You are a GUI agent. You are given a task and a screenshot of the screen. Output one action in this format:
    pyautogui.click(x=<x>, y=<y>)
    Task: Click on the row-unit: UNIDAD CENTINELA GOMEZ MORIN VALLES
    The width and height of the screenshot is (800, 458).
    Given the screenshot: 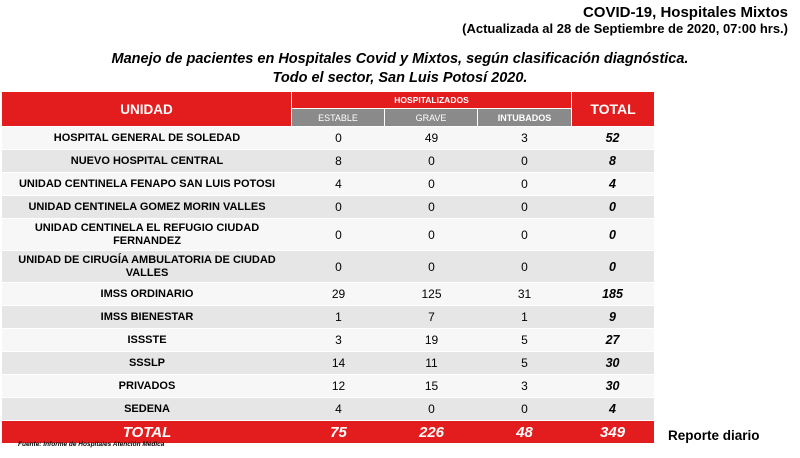 What is the action you would take?
    pyautogui.click(x=147, y=207)
    